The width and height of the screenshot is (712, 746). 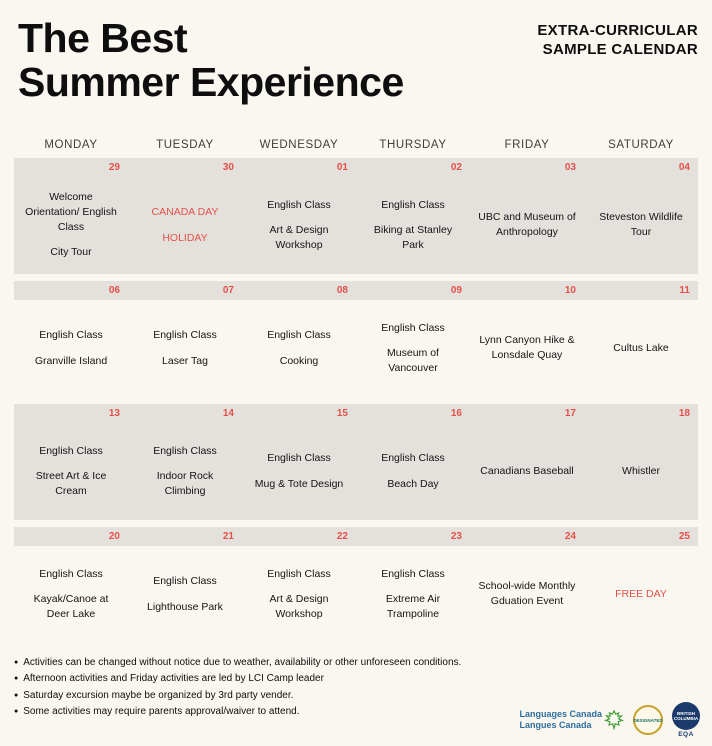 What do you see at coordinates (299, 483) in the screenshot?
I see `activity: Mug & Tote Design` at bounding box center [299, 483].